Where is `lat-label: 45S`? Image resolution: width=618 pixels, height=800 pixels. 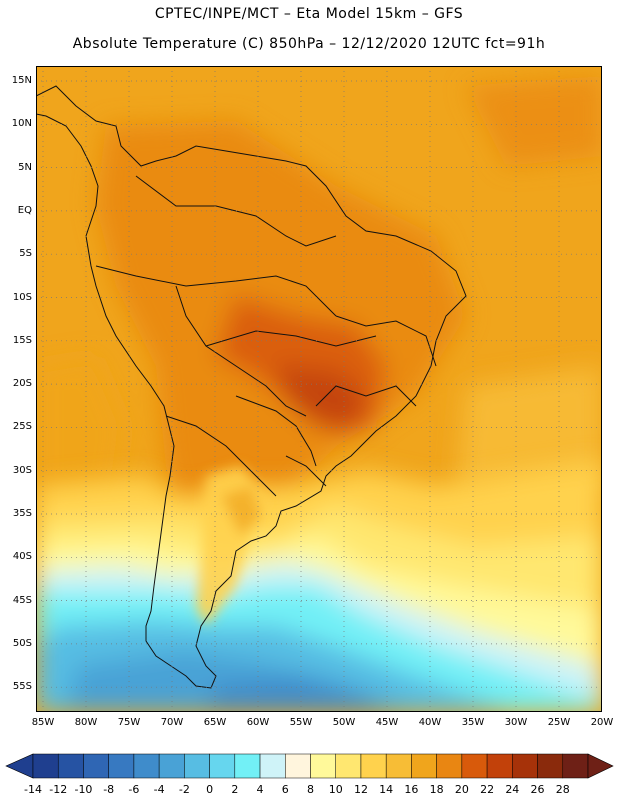
lat-label: 45S is located at coordinates (22, 600).